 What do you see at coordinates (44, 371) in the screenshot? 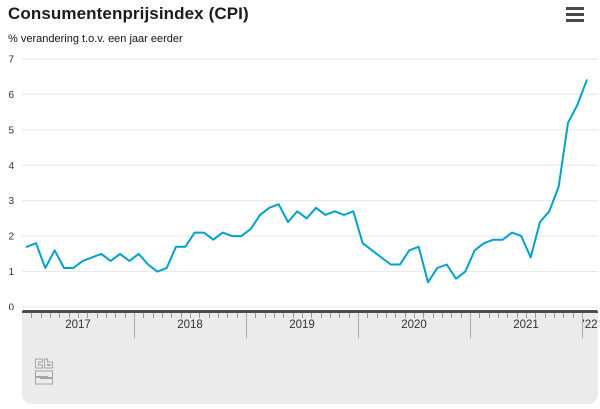
I see `cbs-logo` at bounding box center [44, 371].